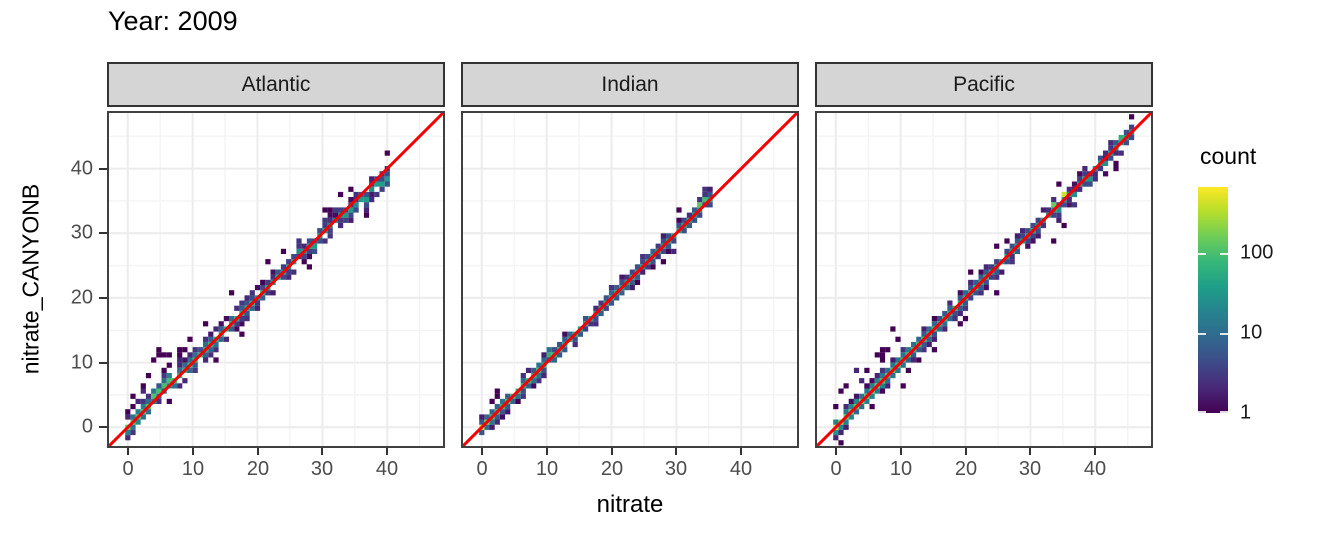  Describe the element at coordinates (87, 426) in the screenshot. I see `y-tick-label: 0` at that location.